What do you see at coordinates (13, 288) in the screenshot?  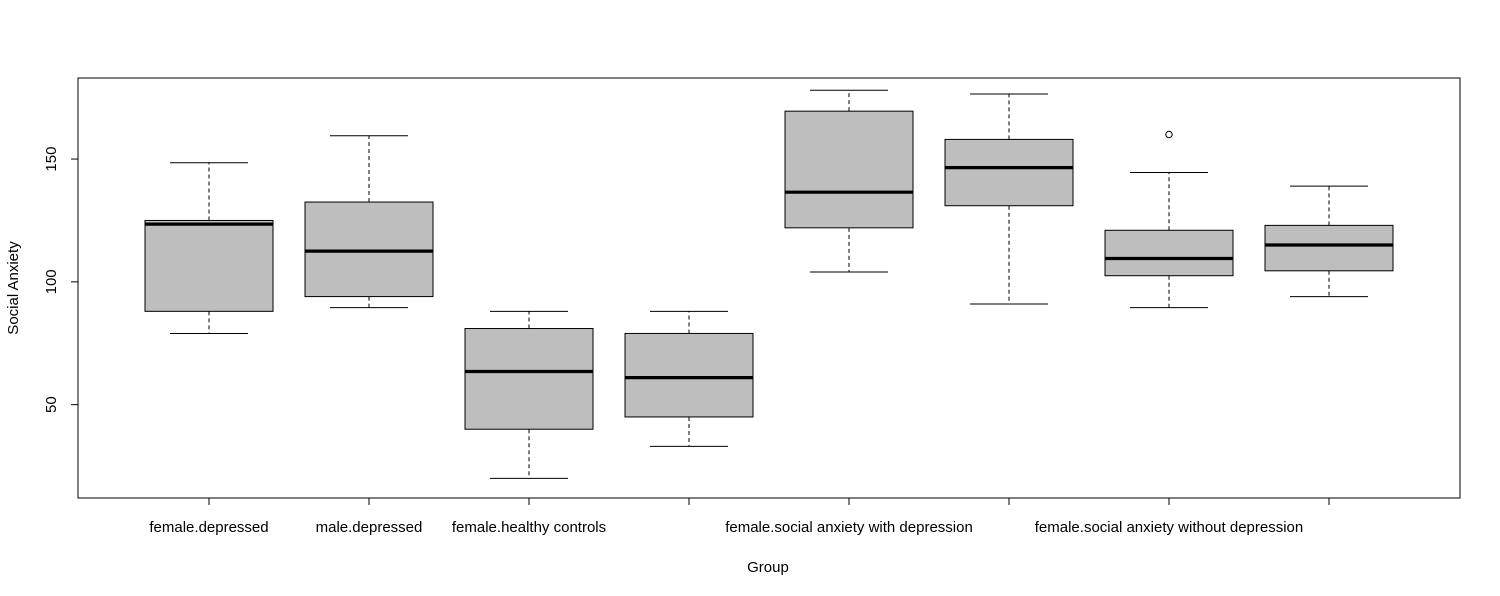 I see `y-axis-title: Social Anxiety` at bounding box center [13, 288].